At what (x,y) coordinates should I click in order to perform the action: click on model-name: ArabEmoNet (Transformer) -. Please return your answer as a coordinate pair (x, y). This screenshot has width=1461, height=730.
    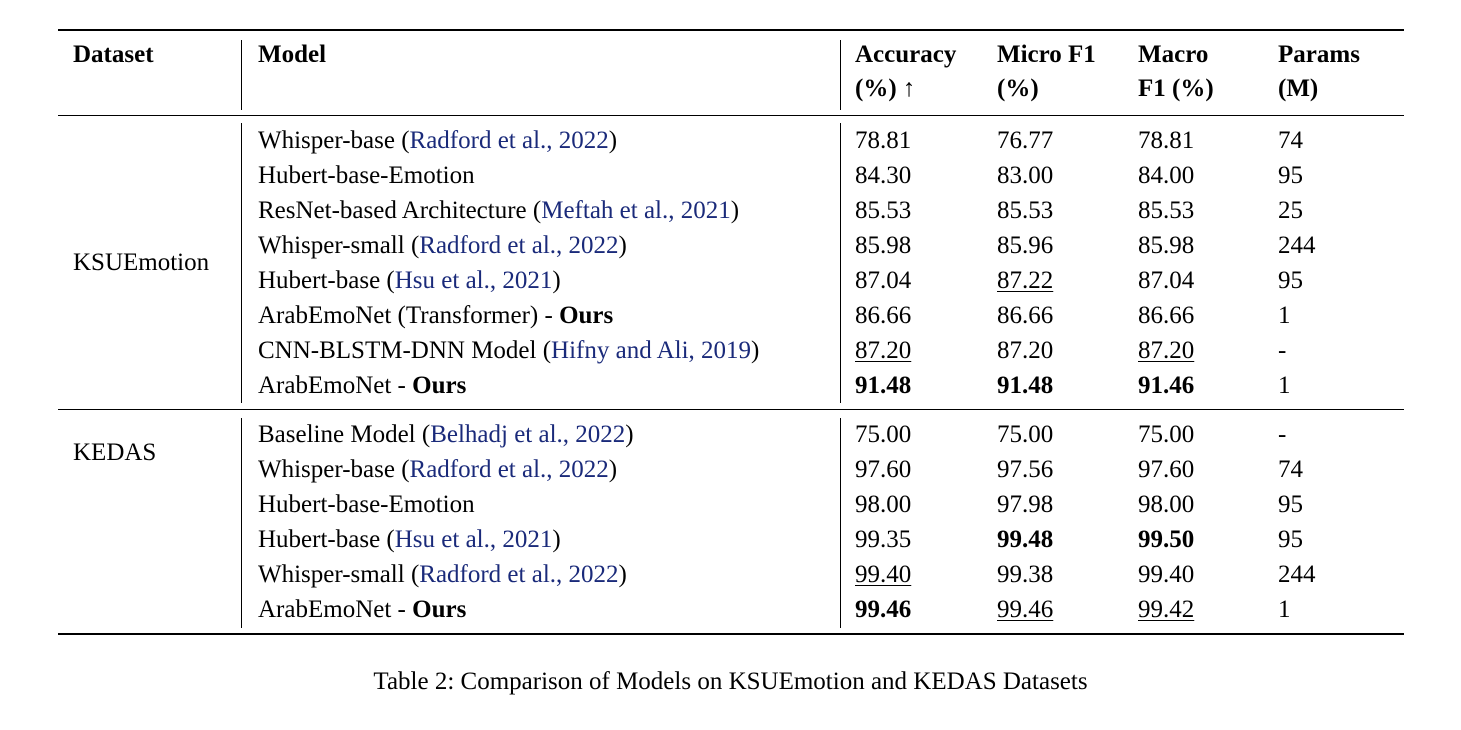
    Looking at the image, I should click on (409, 315).